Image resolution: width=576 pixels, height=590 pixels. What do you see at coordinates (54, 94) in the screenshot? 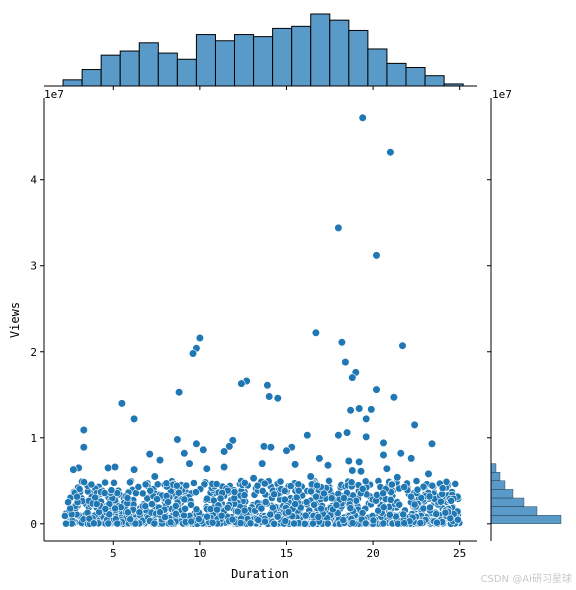
I see `y-offset-label: 1e7` at bounding box center [54, 94].